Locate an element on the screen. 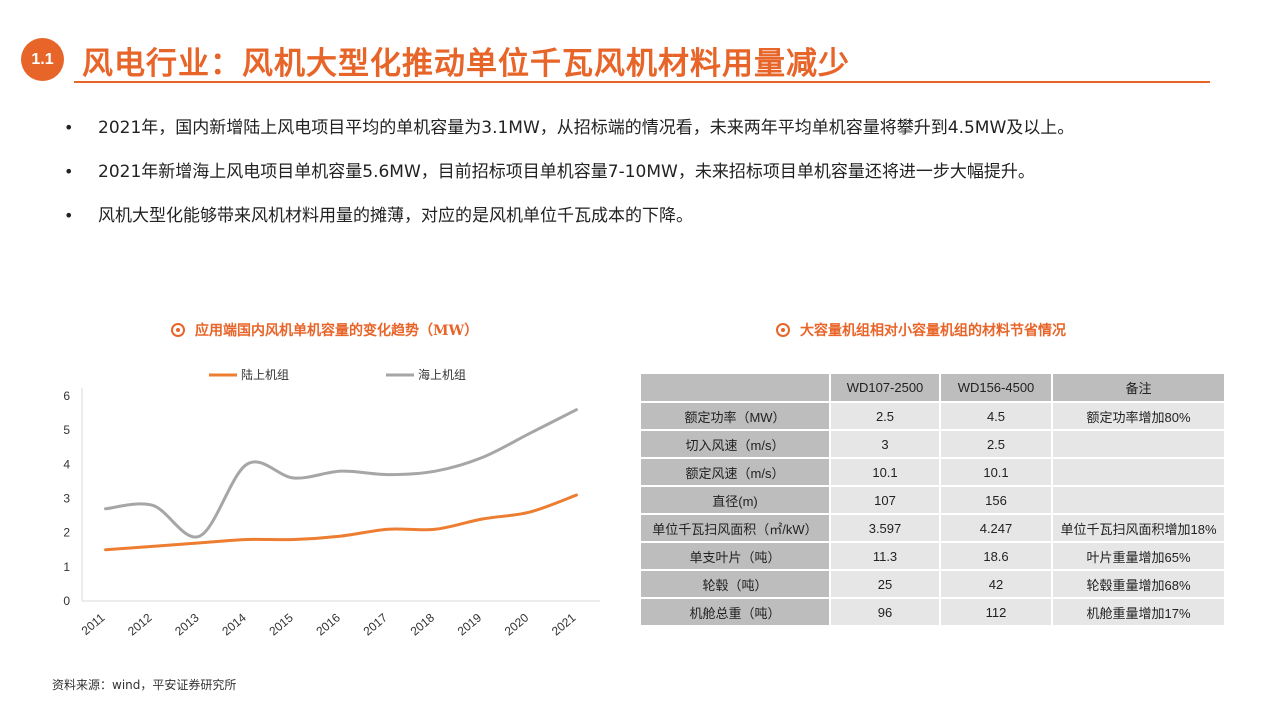 The height and width of the screenshot is (719, 1279). row-header-cell: 额定风速（m/s） is located at coordinates (735, 472).